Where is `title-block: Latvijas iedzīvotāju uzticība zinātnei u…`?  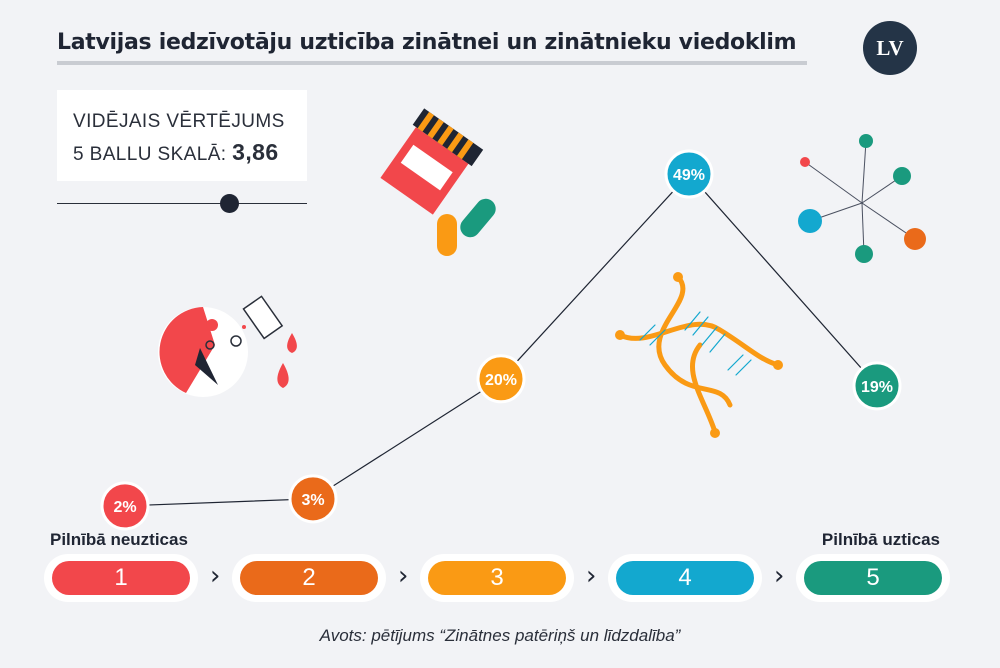
title-block: Latvijas iedzīvotāju uzticība zinātnei u… is located at coordinates (432, 47).